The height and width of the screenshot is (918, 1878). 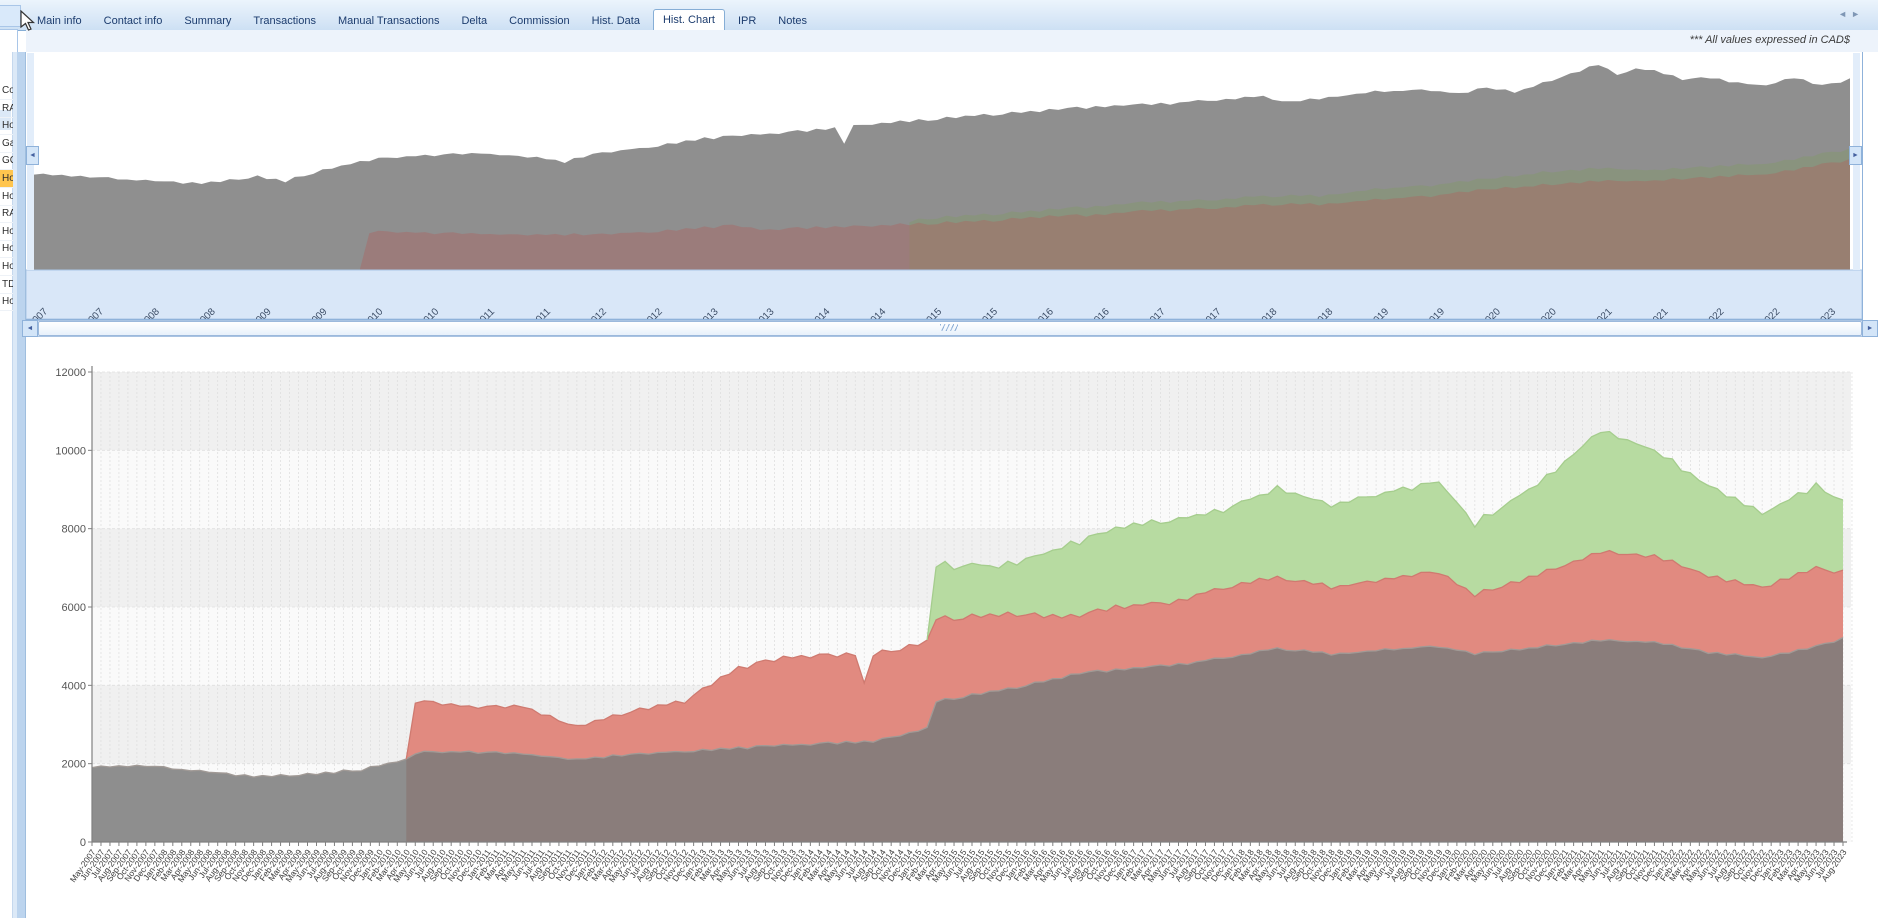 What do you see at coordinates (388, 21) in the screenshot?
I see `tab-manual-transactions: Manual Transactions` at bounding box center [388, 21].